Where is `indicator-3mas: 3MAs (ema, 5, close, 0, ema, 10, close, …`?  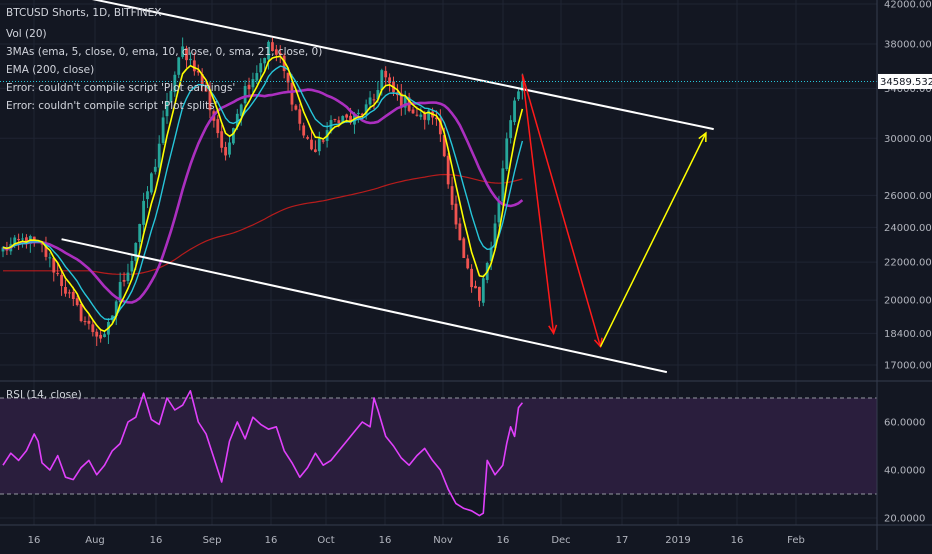 indicator-3mas: 3MAs (ema, 5, close, 0, ema, 10, close, … is located at coordinates (164, 52).